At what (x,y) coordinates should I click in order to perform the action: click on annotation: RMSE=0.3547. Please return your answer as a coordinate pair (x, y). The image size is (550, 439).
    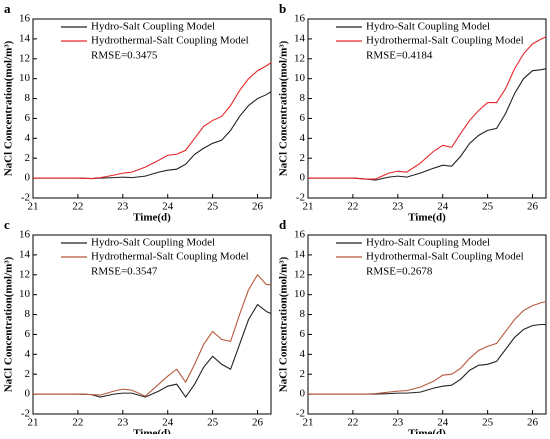
    Looking at the image, I should click on (124, 272).